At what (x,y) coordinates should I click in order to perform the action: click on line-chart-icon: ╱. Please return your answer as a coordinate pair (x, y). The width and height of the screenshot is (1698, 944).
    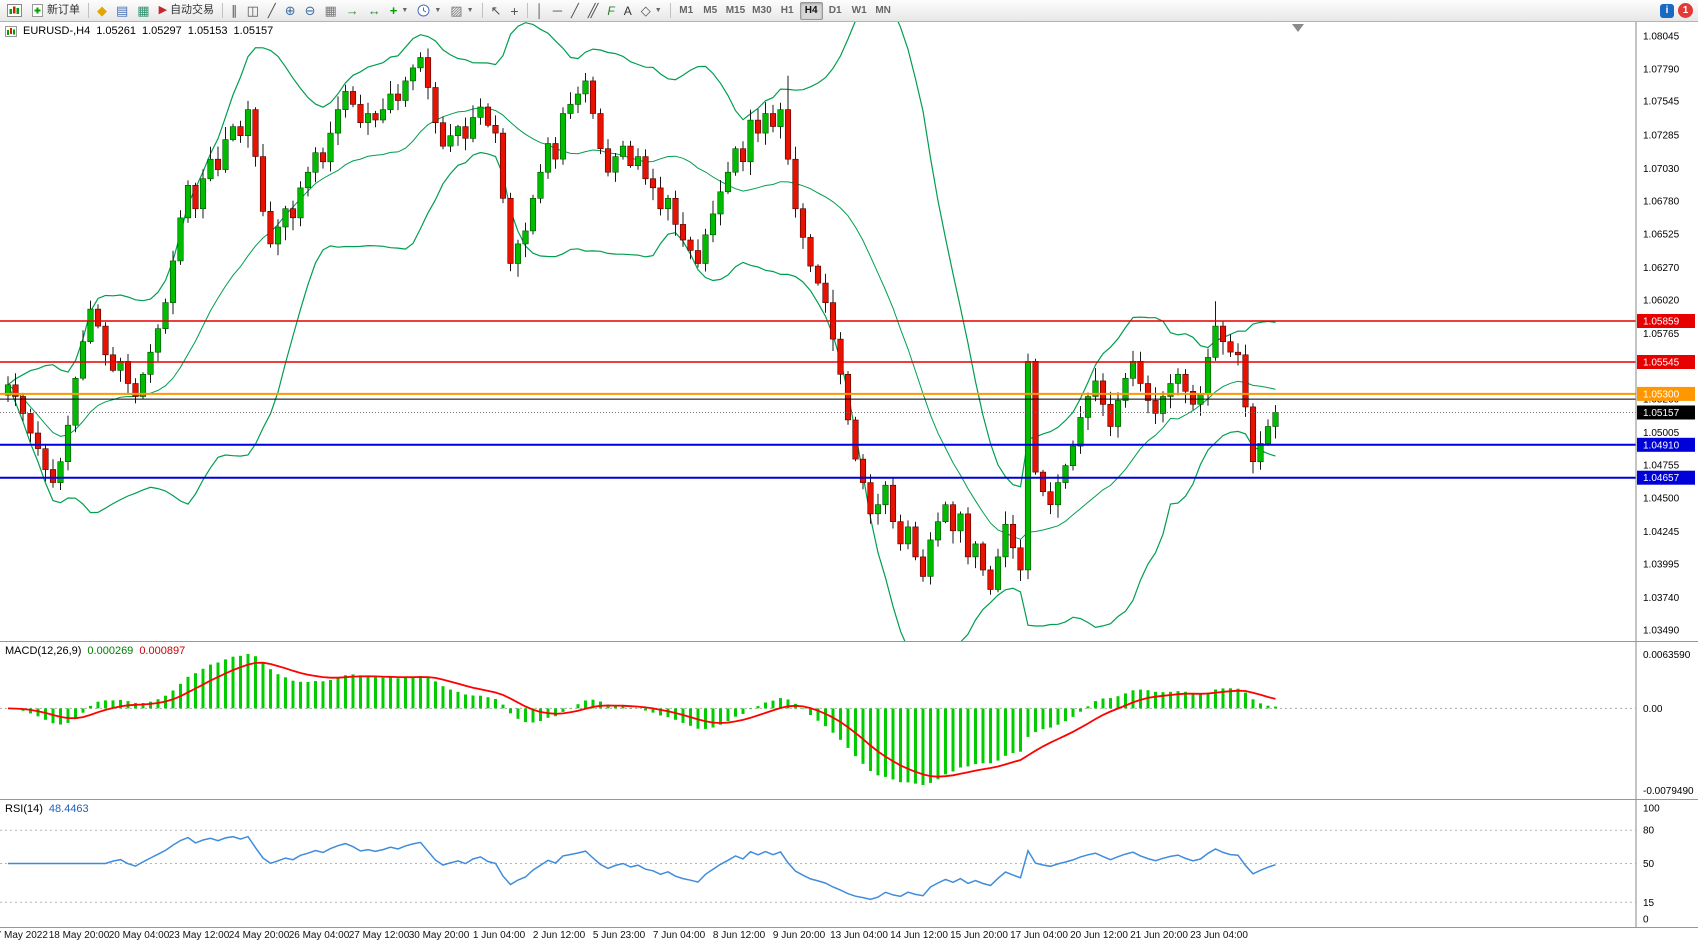
    Looking at the image, I should click on (271, 10).